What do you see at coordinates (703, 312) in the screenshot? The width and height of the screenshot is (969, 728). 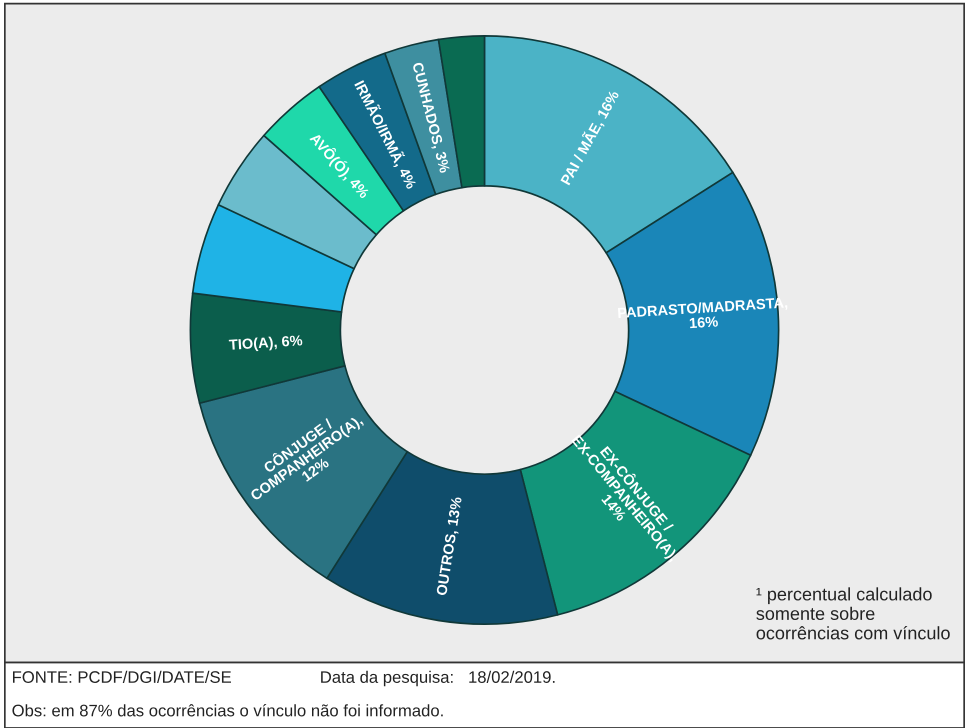 I see `slice-label: PADRASTO/MADRASTA, 16%` at bounding box center [703, 312].